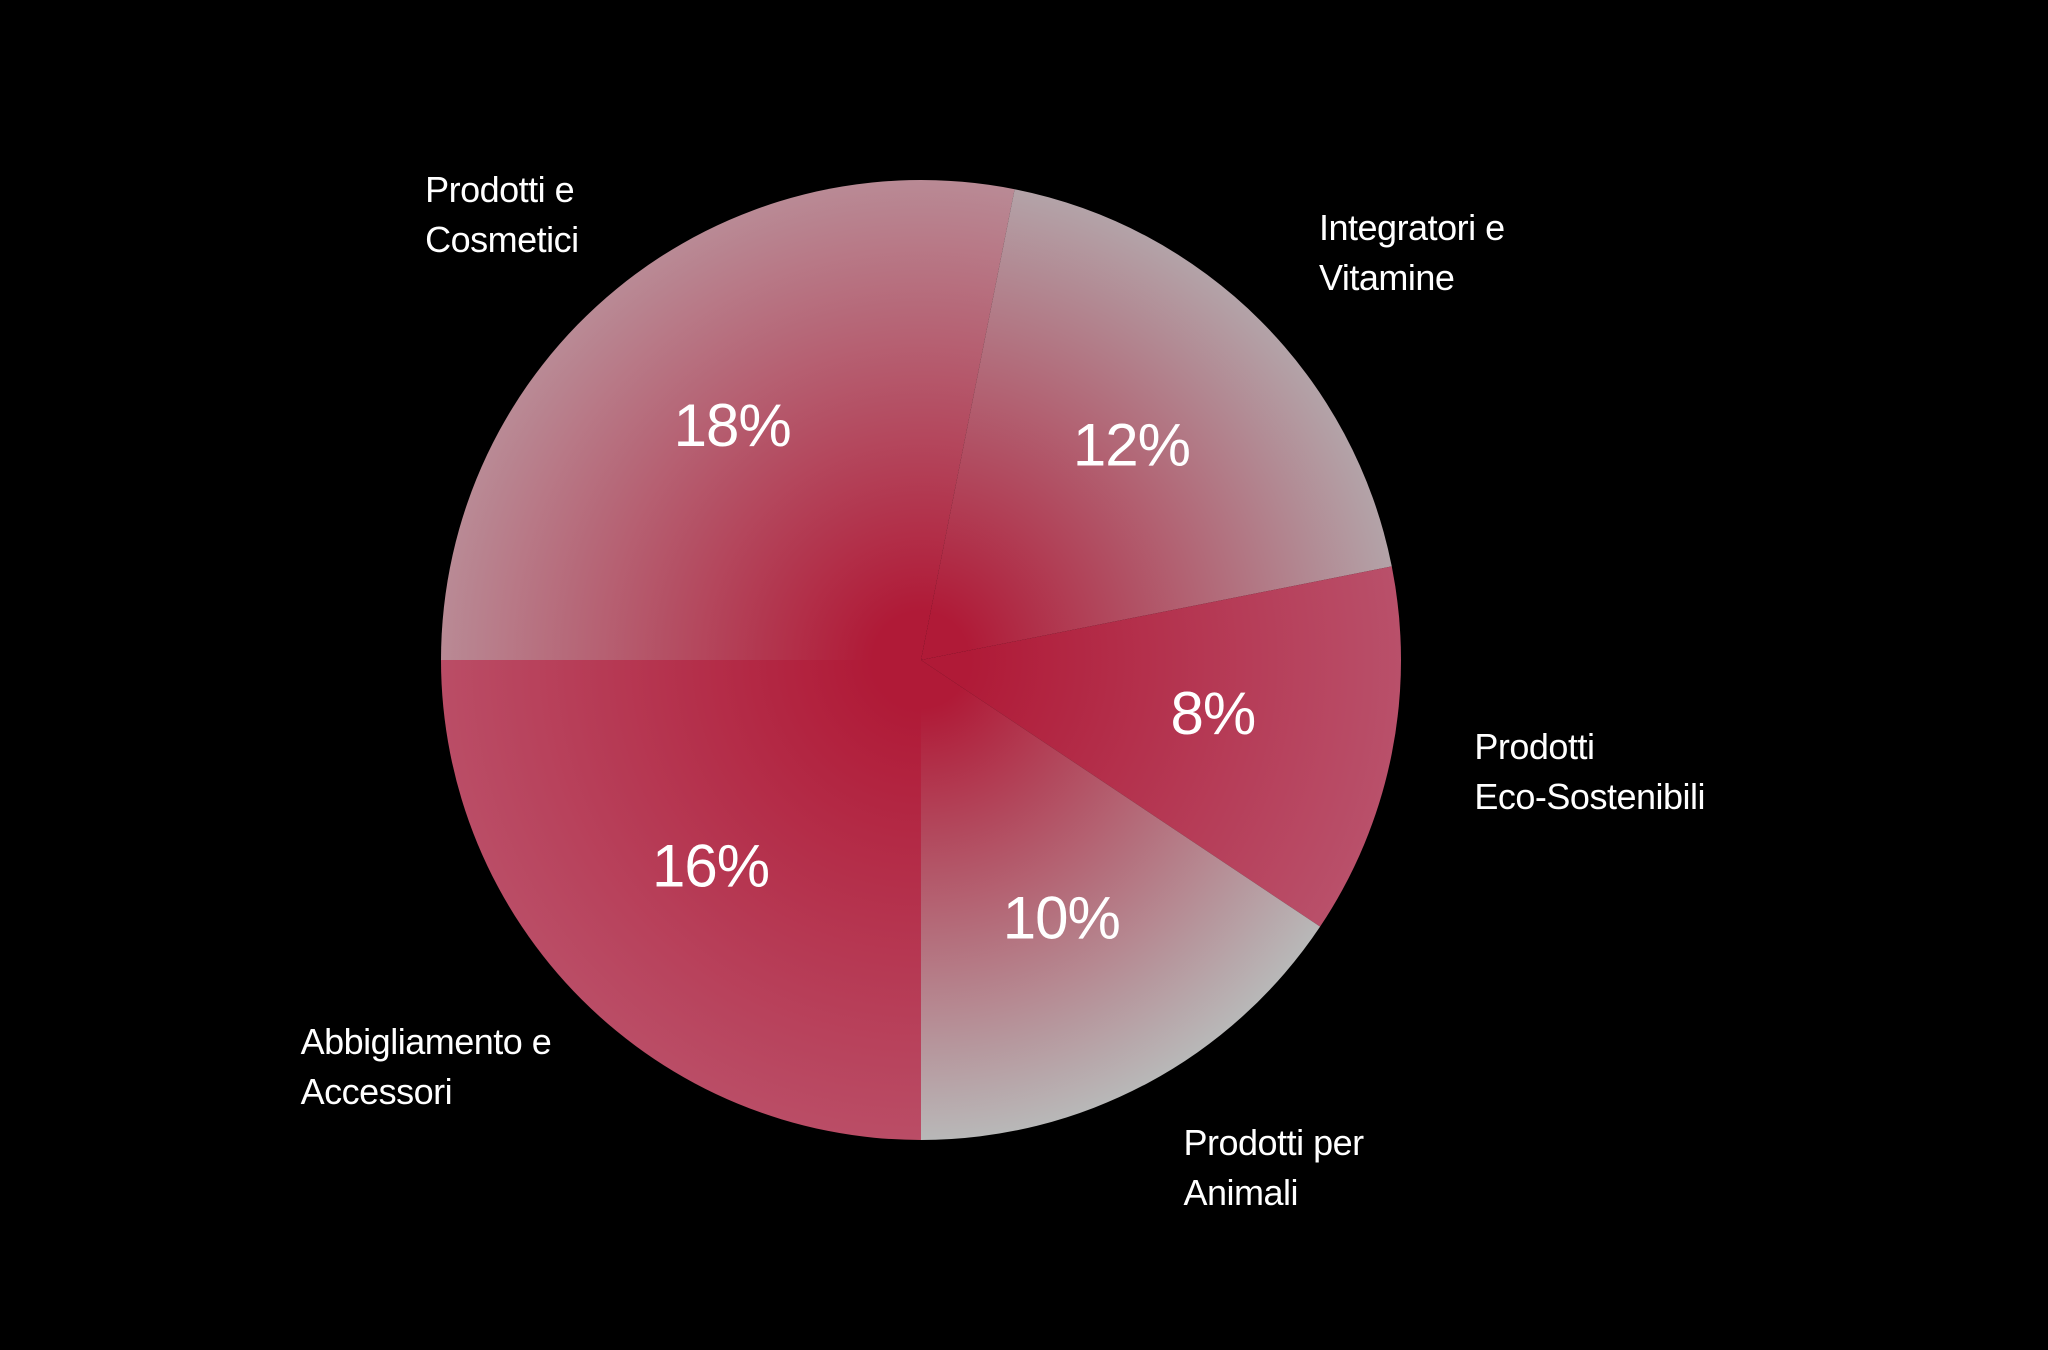 Image resolution: width=2048 pixels, height=1350 pixels. Describe the element at coordinates (426, 1067) in the screenshot. I see `category-label: Abbigliamento e Accessori` at that location.